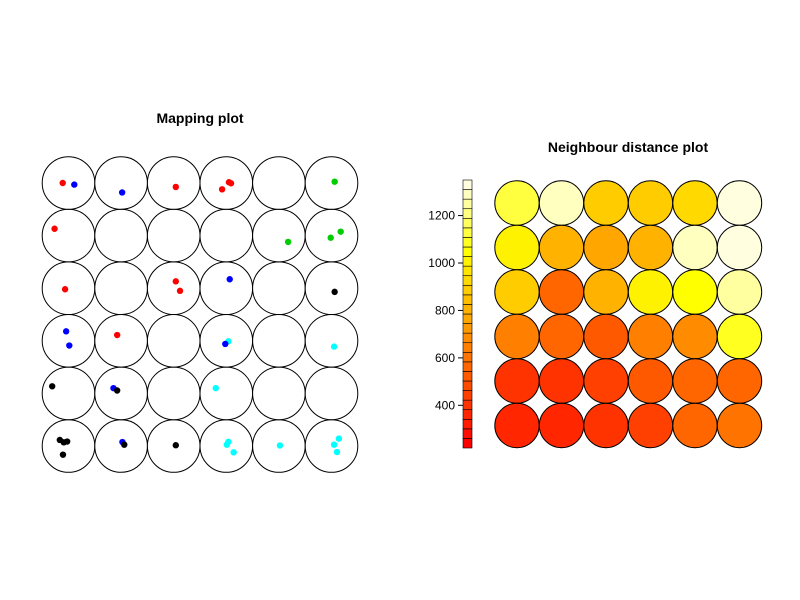 This screenshot has width=800, height=600. Describe the element at coordinates (441, 263) in the screenshot. I see `colorbar-tick-label: 1000` at that location.